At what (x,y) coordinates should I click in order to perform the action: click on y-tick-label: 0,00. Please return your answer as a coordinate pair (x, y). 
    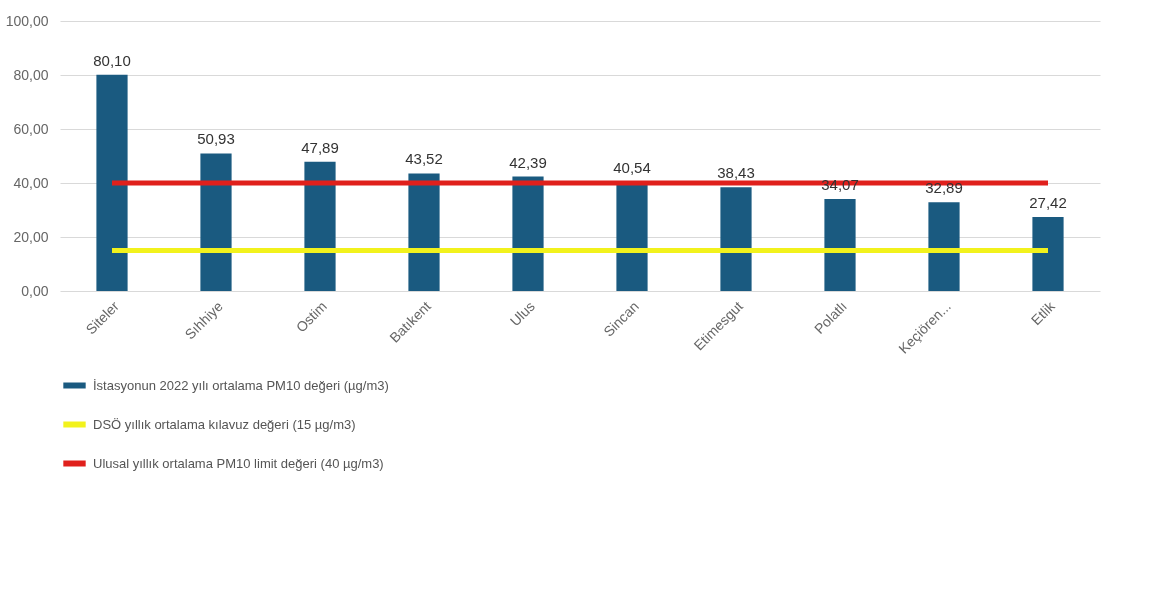
    Looking at the image, I should click on (35, 290).